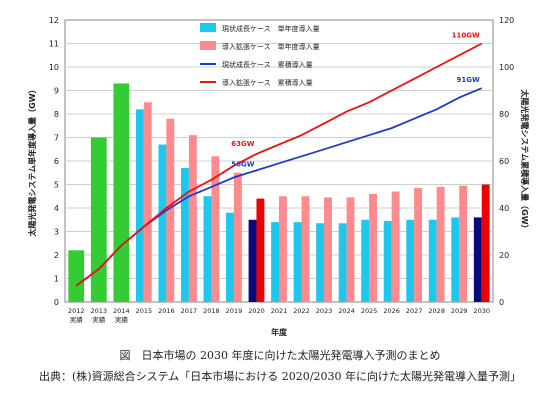 Image resolution: width=560 pixels, height=400 pixels. What do you see at coordinates (121, 311) in the screenshot?
I see `x-tick-label: 2014` at bounding box center [121, 311].